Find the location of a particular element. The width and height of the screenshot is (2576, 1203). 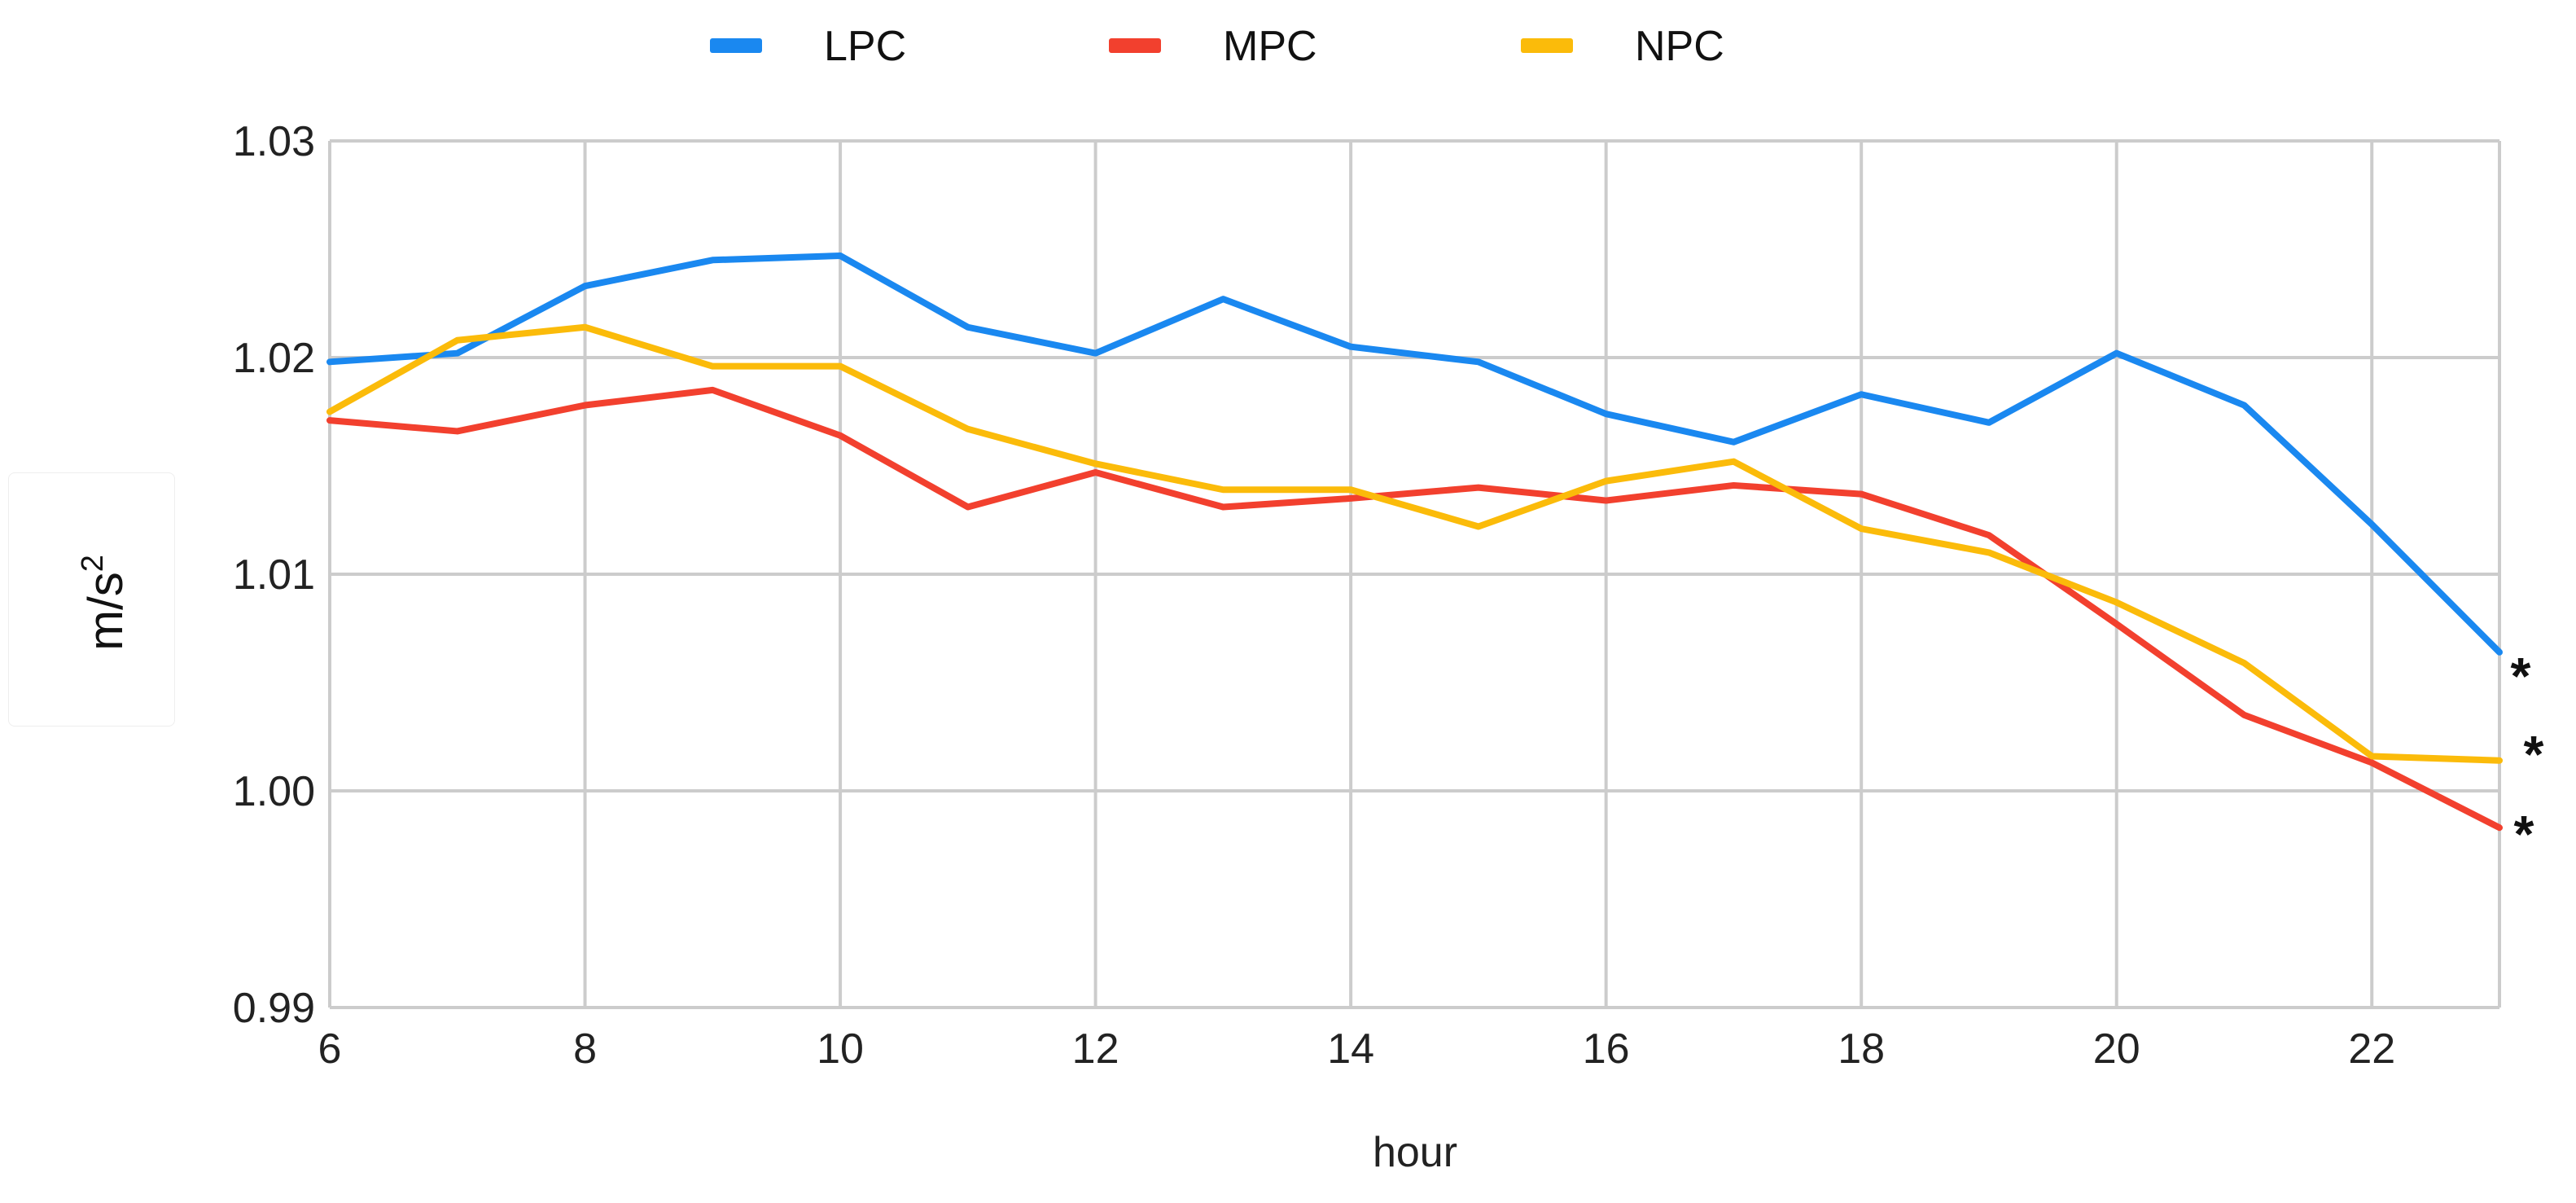

x-tick-label: 6 is located at coordinates (330, 1049).